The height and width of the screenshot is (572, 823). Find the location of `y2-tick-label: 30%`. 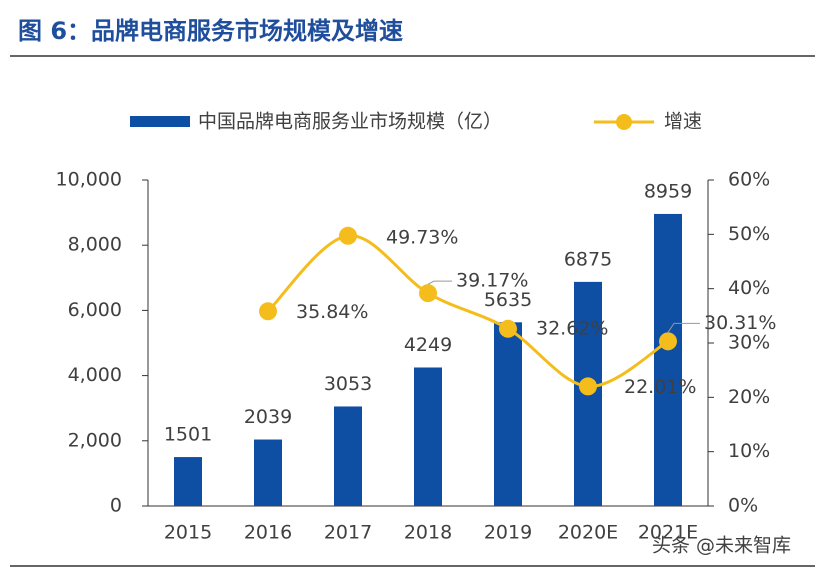

y2-tick-label: 30% is located at coordinates (749, 343).